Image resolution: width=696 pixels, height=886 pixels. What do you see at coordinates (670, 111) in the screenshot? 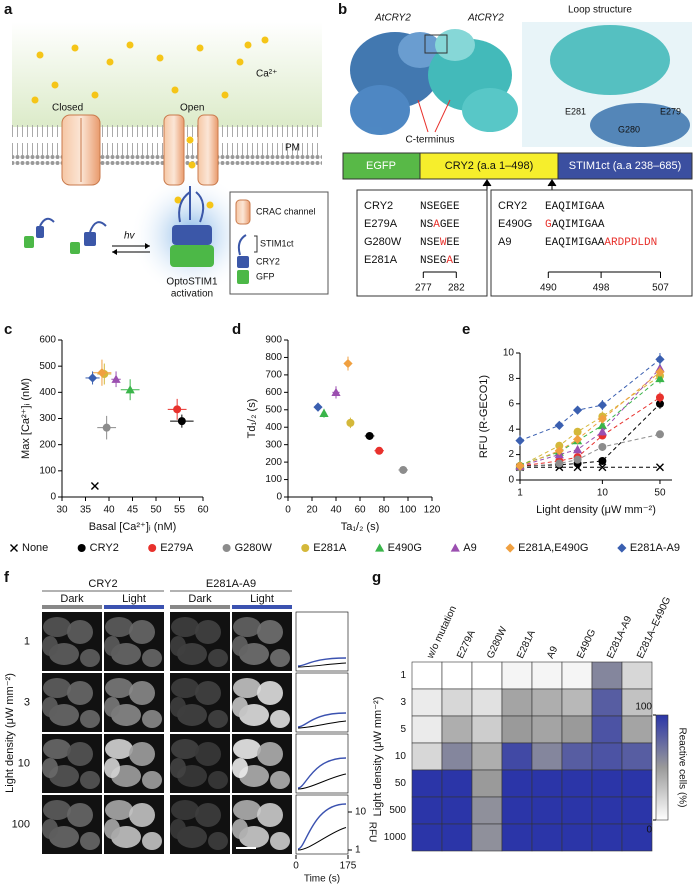
I see `residue: E279` at bounding box center [670, 111].